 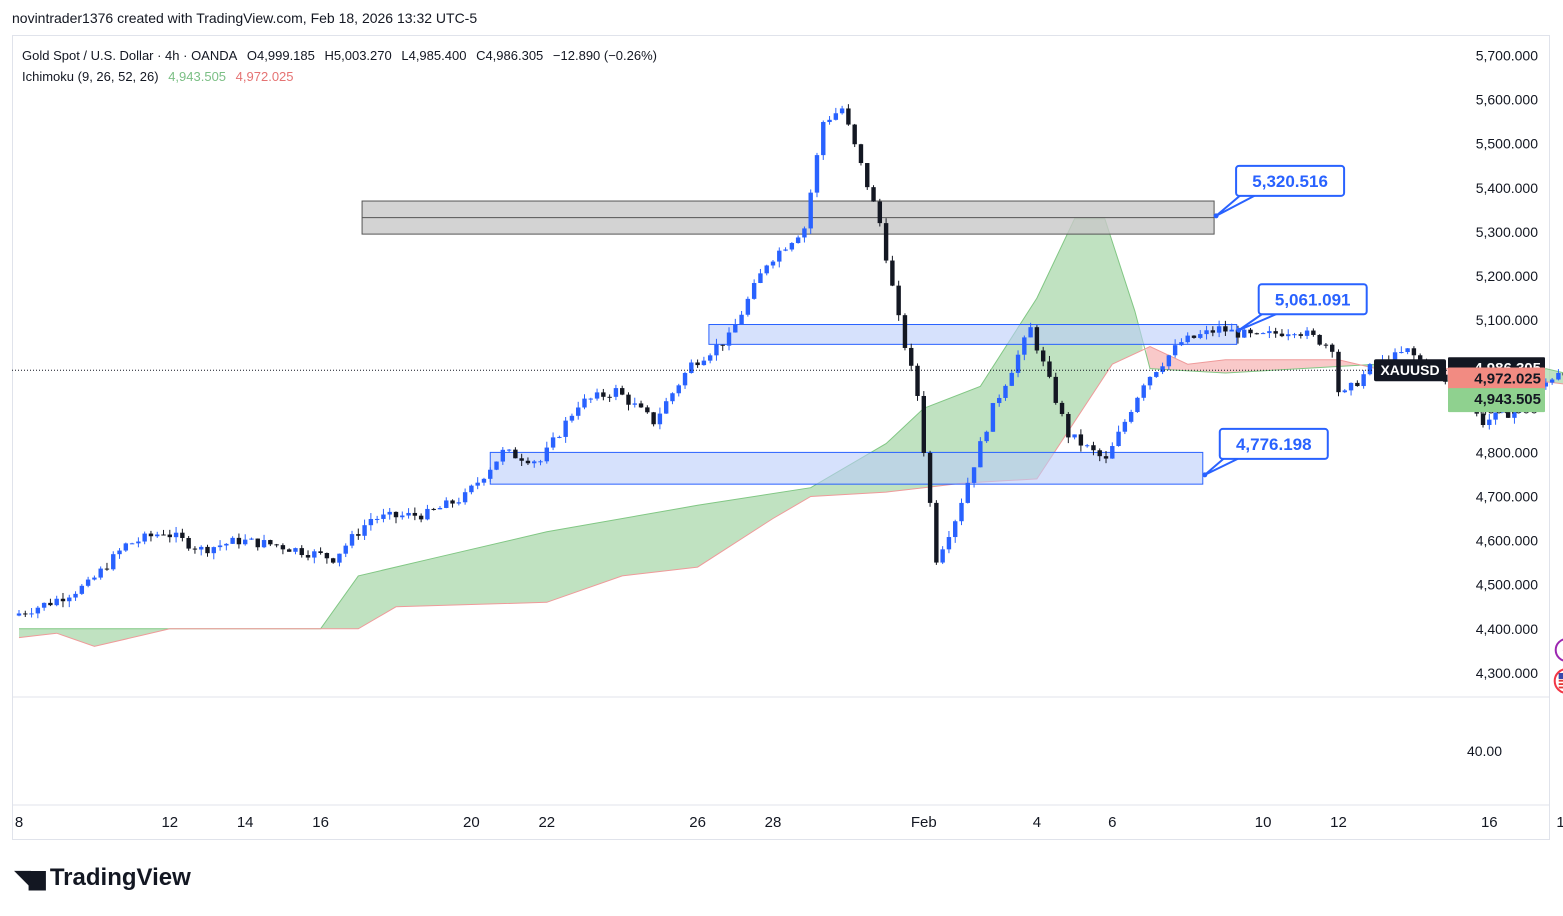 I want to click on y-tick-label: 5,200.000, so click(x=1507, y=276).